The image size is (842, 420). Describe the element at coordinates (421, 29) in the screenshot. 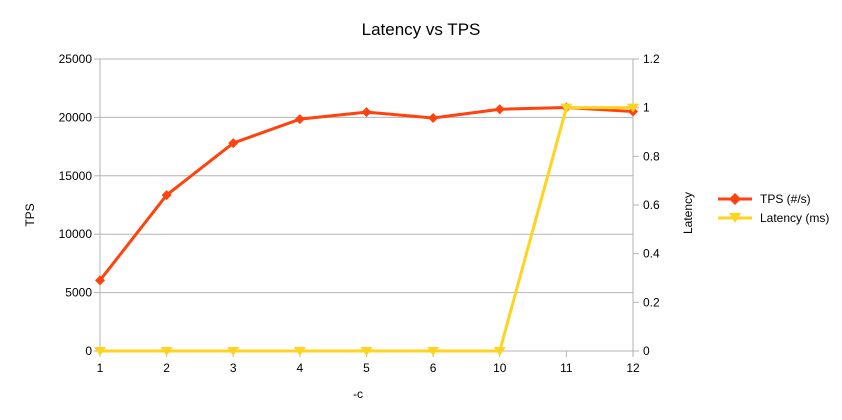

I see `chart-title: Latency vs TPS` at that location.